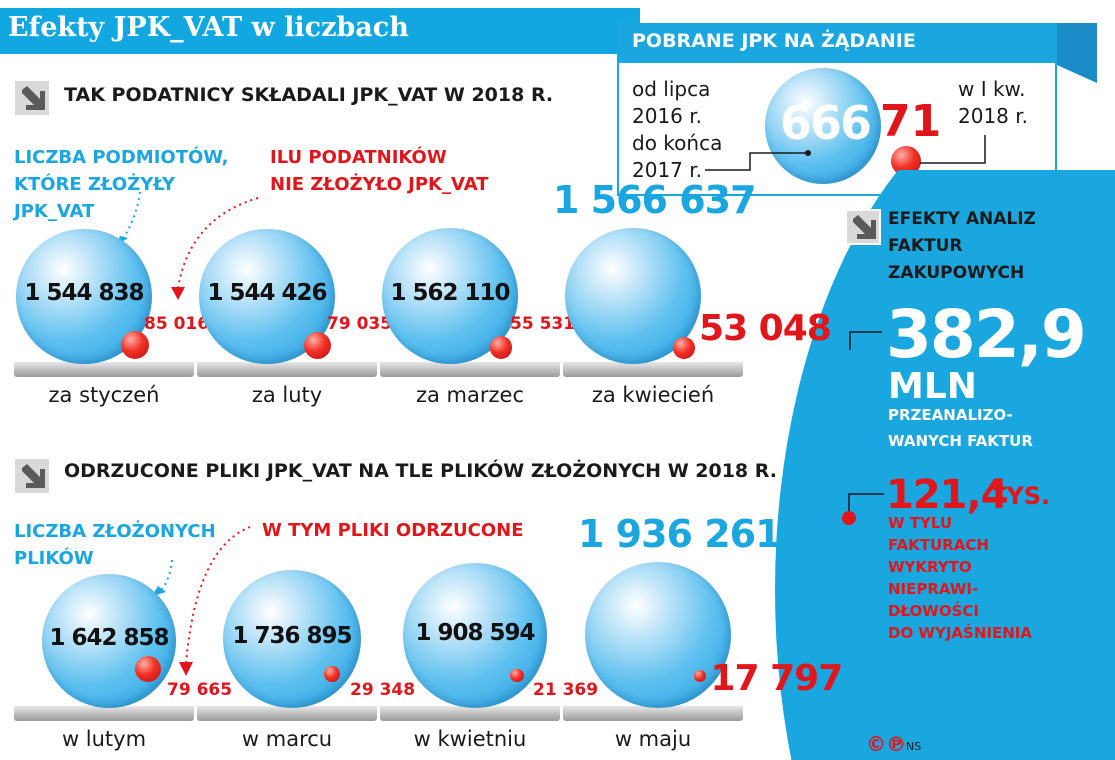 Image resolution: width=1115 pixels, height=760 pixels. Describe the element at coordinates (104, 739) in the screenshot. I see `category-label: w lutym` at that location.